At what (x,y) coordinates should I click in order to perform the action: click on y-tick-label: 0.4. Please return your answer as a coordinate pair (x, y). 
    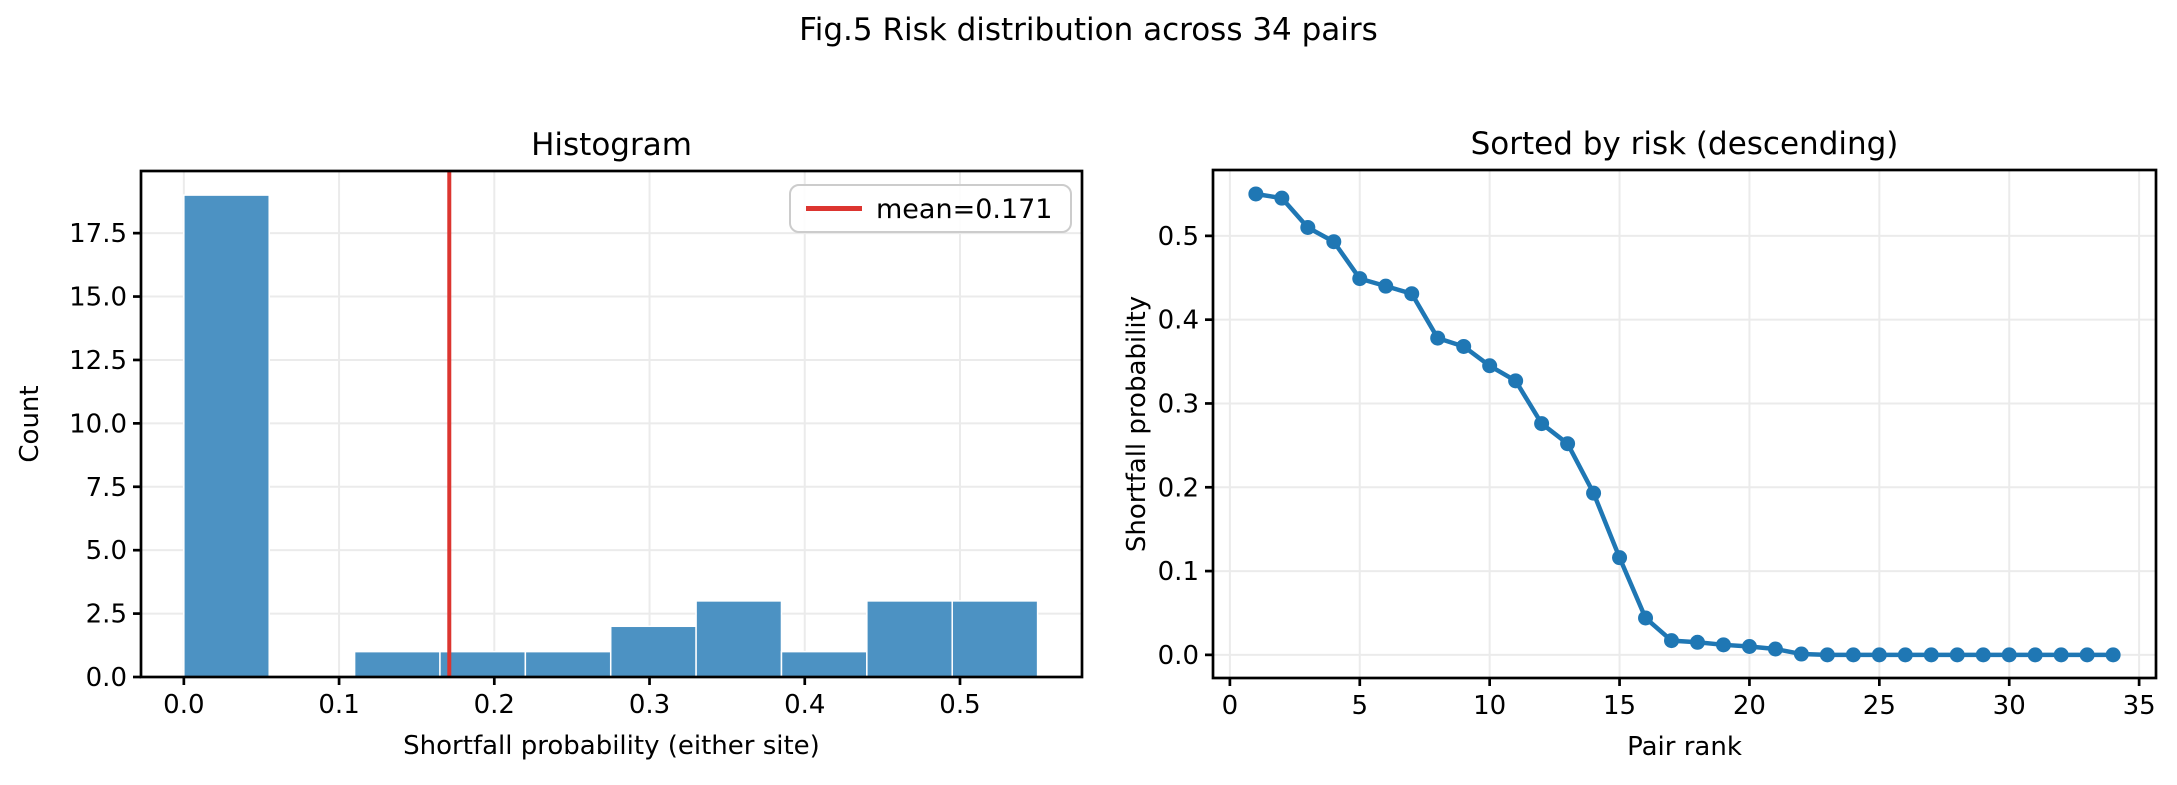
    Looking at the image, I should click on (1178, 321).